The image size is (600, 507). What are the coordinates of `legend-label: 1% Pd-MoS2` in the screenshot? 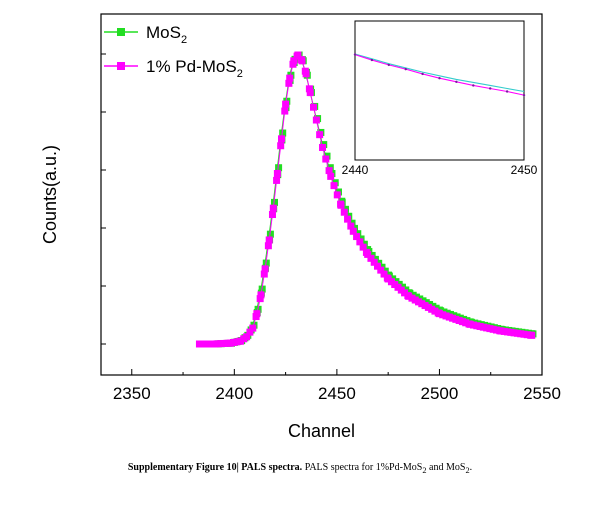 It's located at (194, 68).